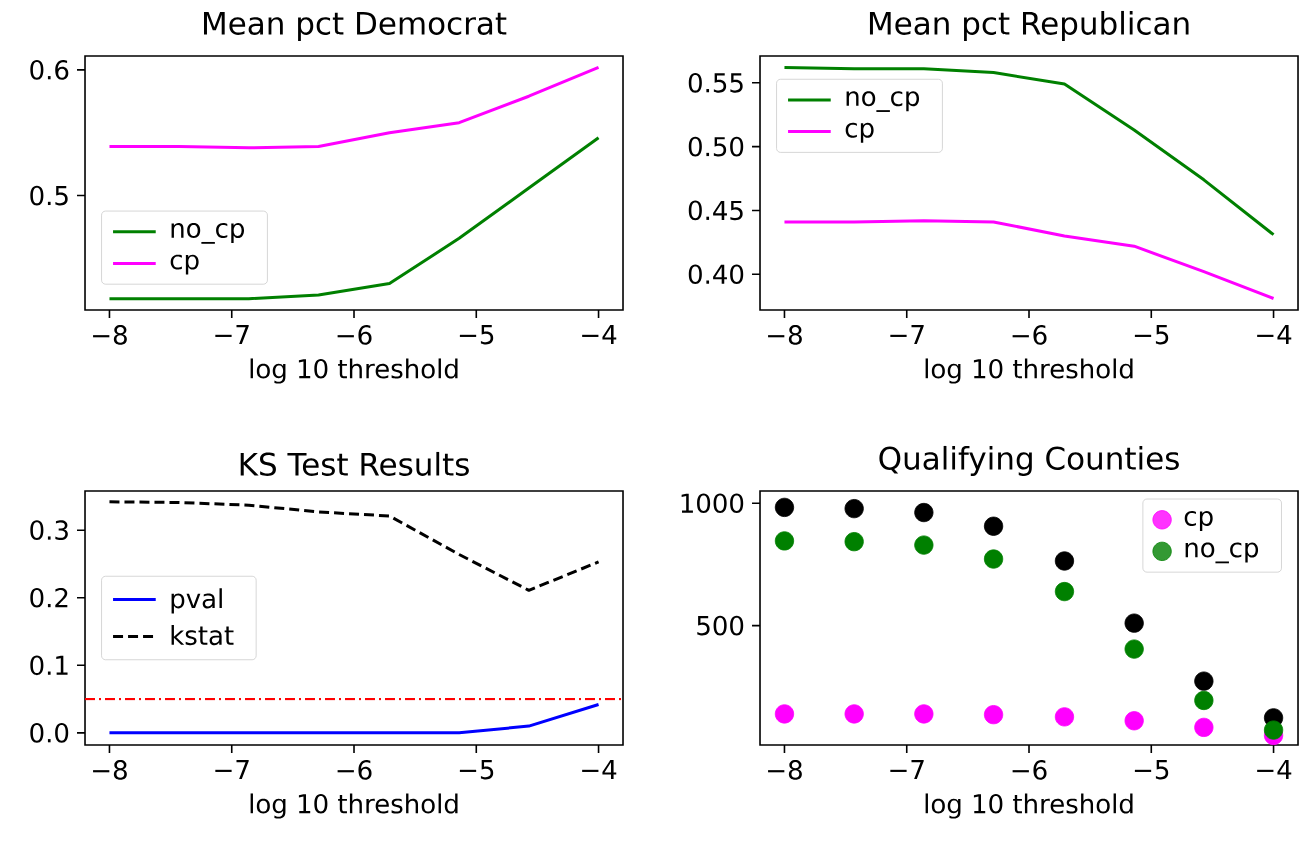 Image resolution: width=1304 pixels, height=842 pixels. What do you see at coordinates (49, 195) in the screenshot?
I see `y-tick-label: 0.5` at bounding box center [49, 195].